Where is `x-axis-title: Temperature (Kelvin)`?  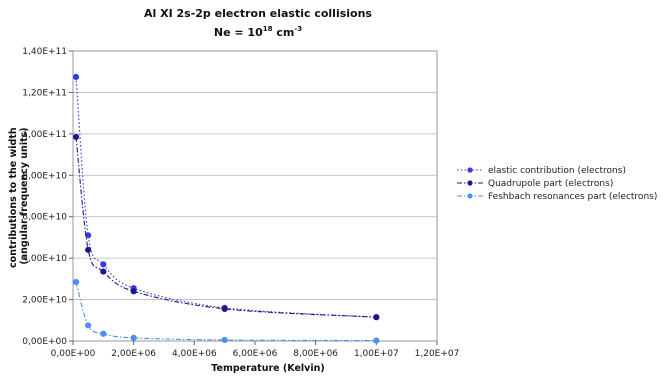 x-axis-title: Temperature (Kelvin) is located at coordinates (267, 368).